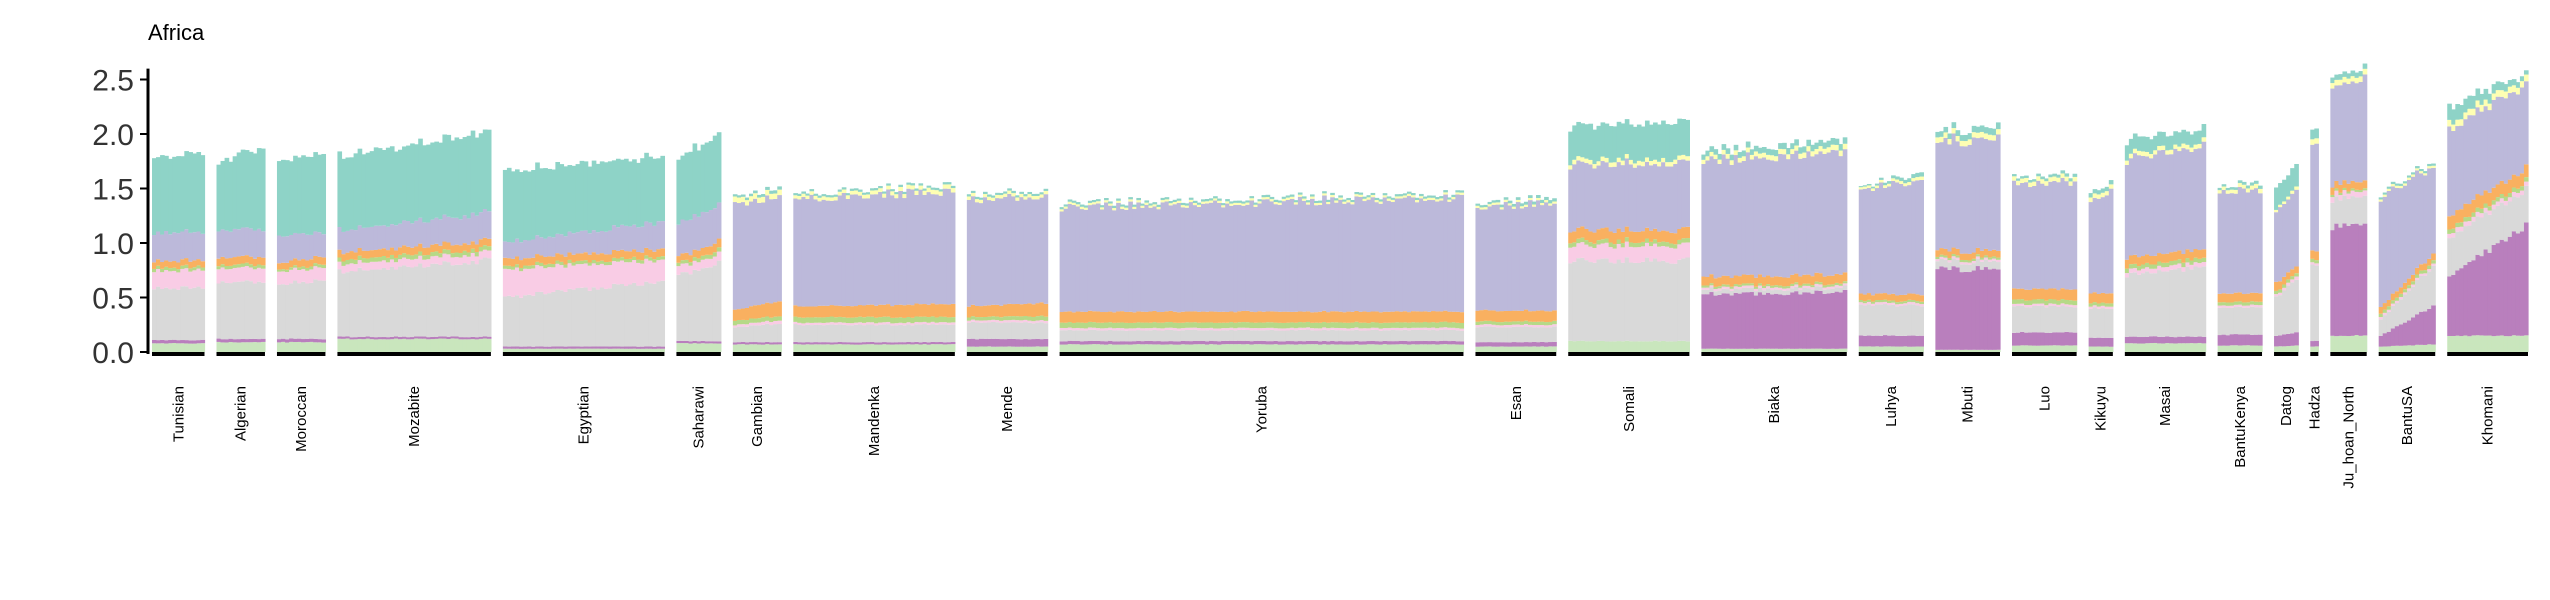  Describe the element at coordinates (1340, 354) in the screenshot. I see `group-baselines` at that location.